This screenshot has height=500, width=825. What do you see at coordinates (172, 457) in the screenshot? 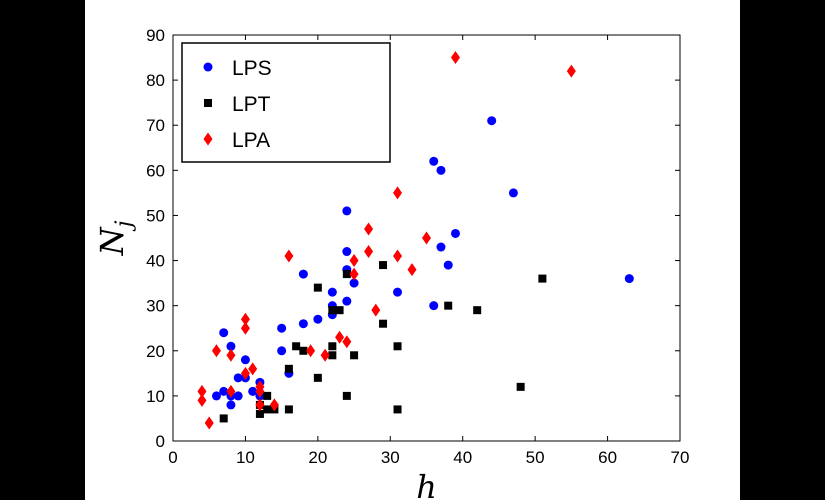
I see `x-tick-label: 0` at bounding box center [172, 457].